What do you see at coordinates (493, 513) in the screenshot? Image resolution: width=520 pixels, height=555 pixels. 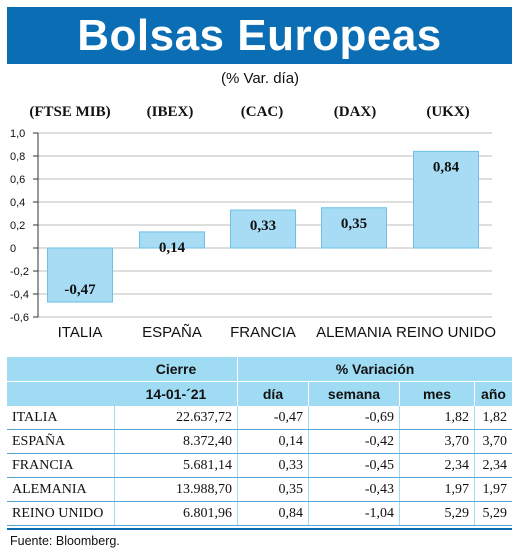 I see `cell-ano: 5,29` at bounding box center [493, 513].